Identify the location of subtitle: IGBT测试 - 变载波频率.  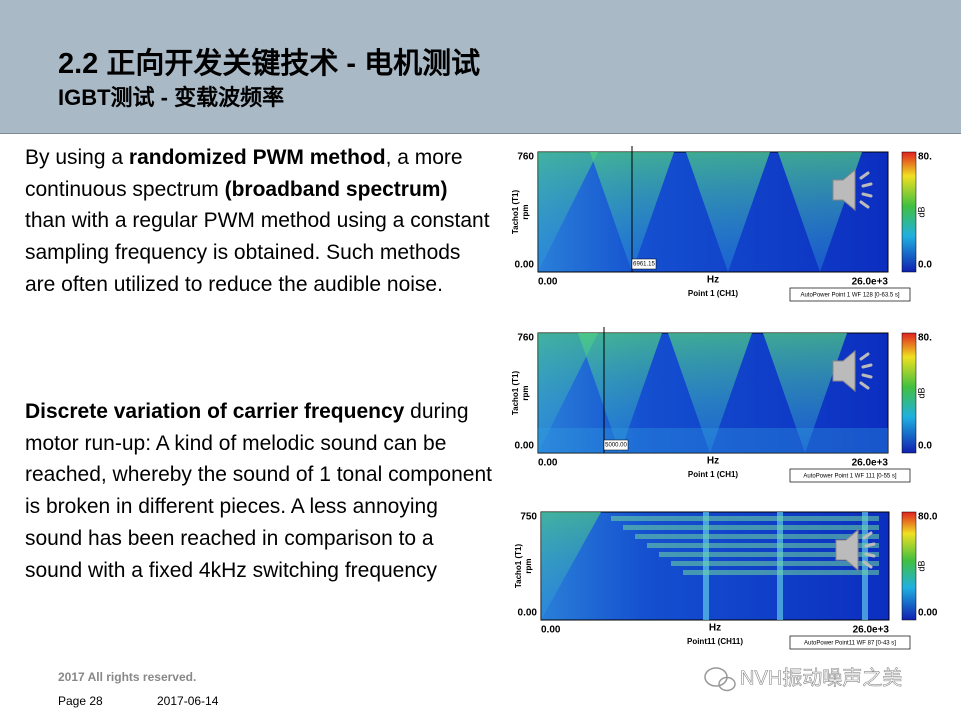
(171, 97).